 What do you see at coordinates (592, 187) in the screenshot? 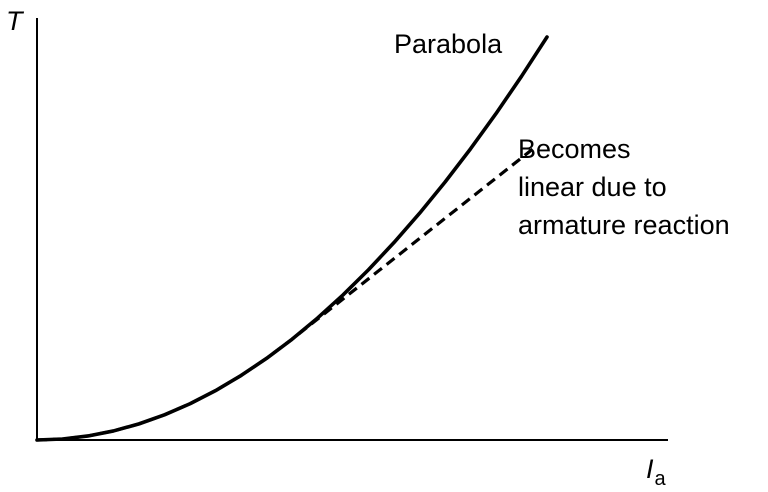
I see `series-label-linear-line-2: linear due to` at bounding box center [592, 187].